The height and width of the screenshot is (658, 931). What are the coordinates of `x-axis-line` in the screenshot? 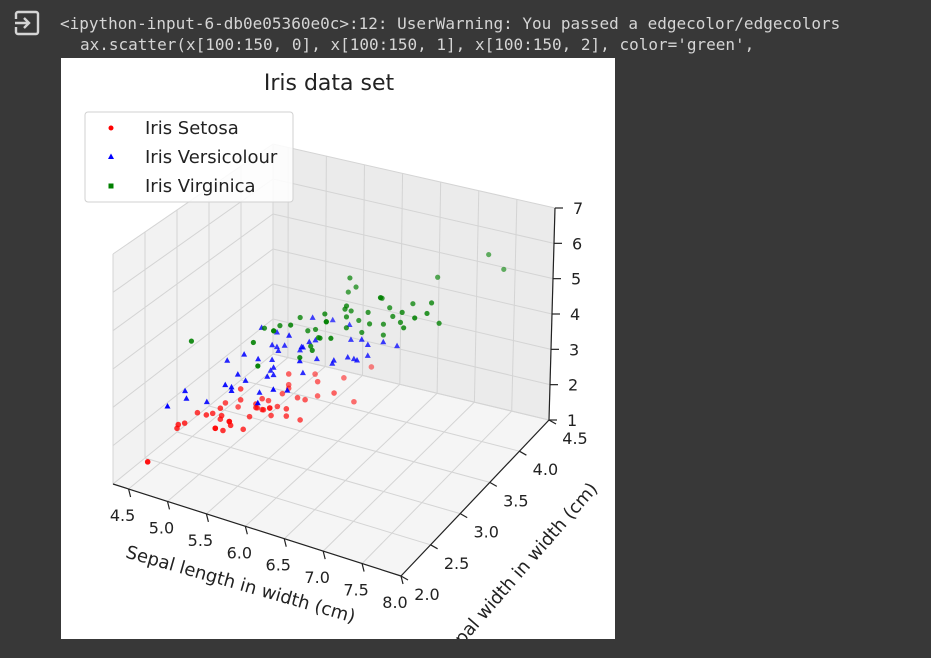 It's located at (257, 530).